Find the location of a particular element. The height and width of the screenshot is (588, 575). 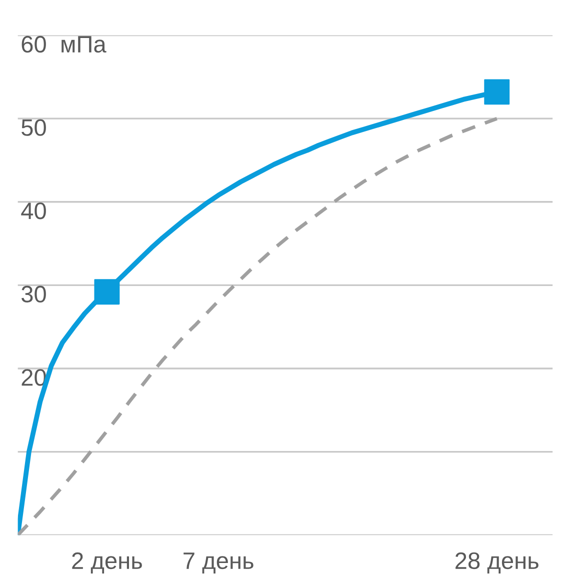

y-tick-label: 50 is located at coordinates (34, 127).